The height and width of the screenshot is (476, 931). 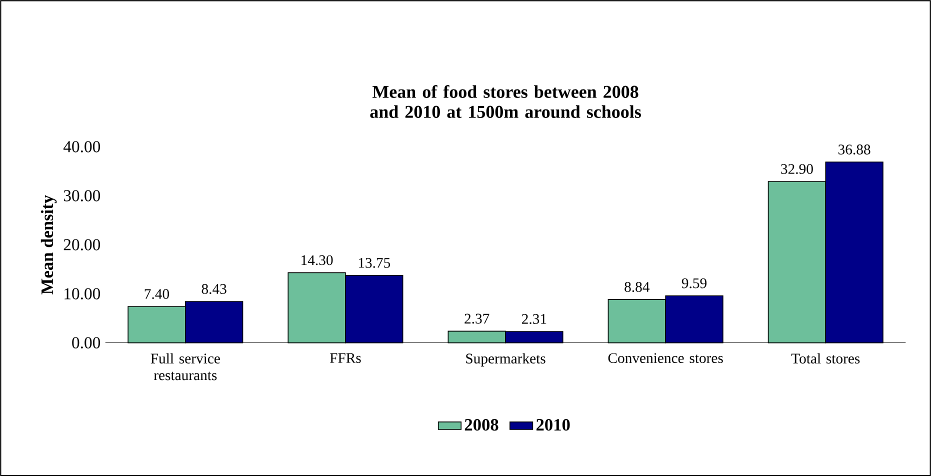 I want to click on x-tick-label: Total stores, so click(x=825, y=358).